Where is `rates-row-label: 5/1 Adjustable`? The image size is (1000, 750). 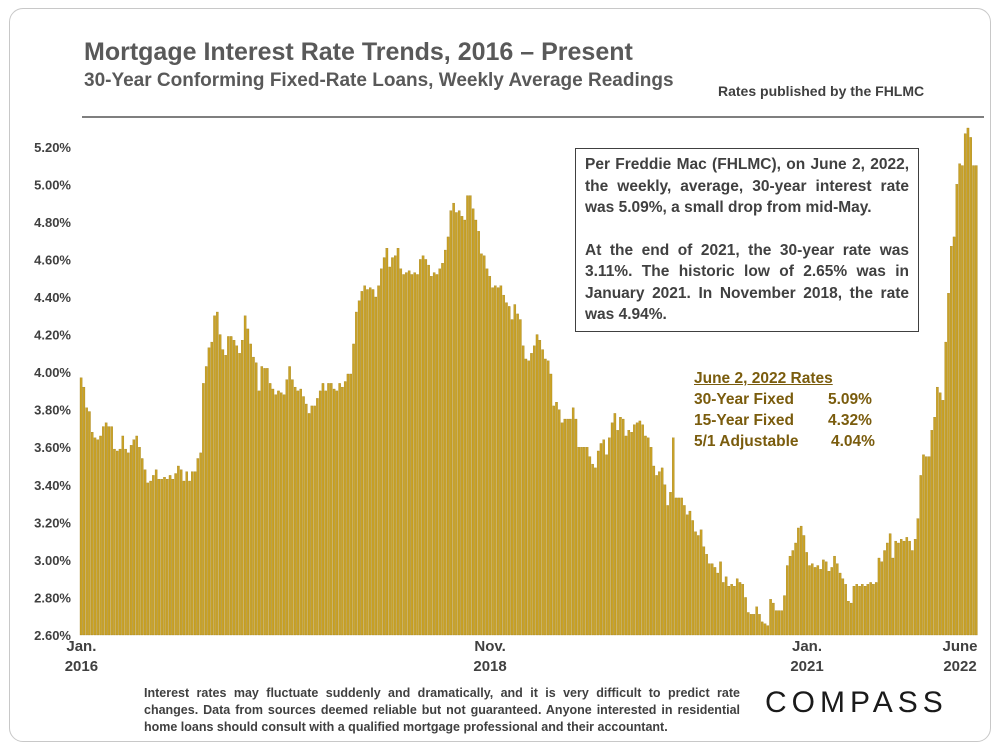 rates-row-label: 5/1 Adjustable is located at coordinates (746, 441).